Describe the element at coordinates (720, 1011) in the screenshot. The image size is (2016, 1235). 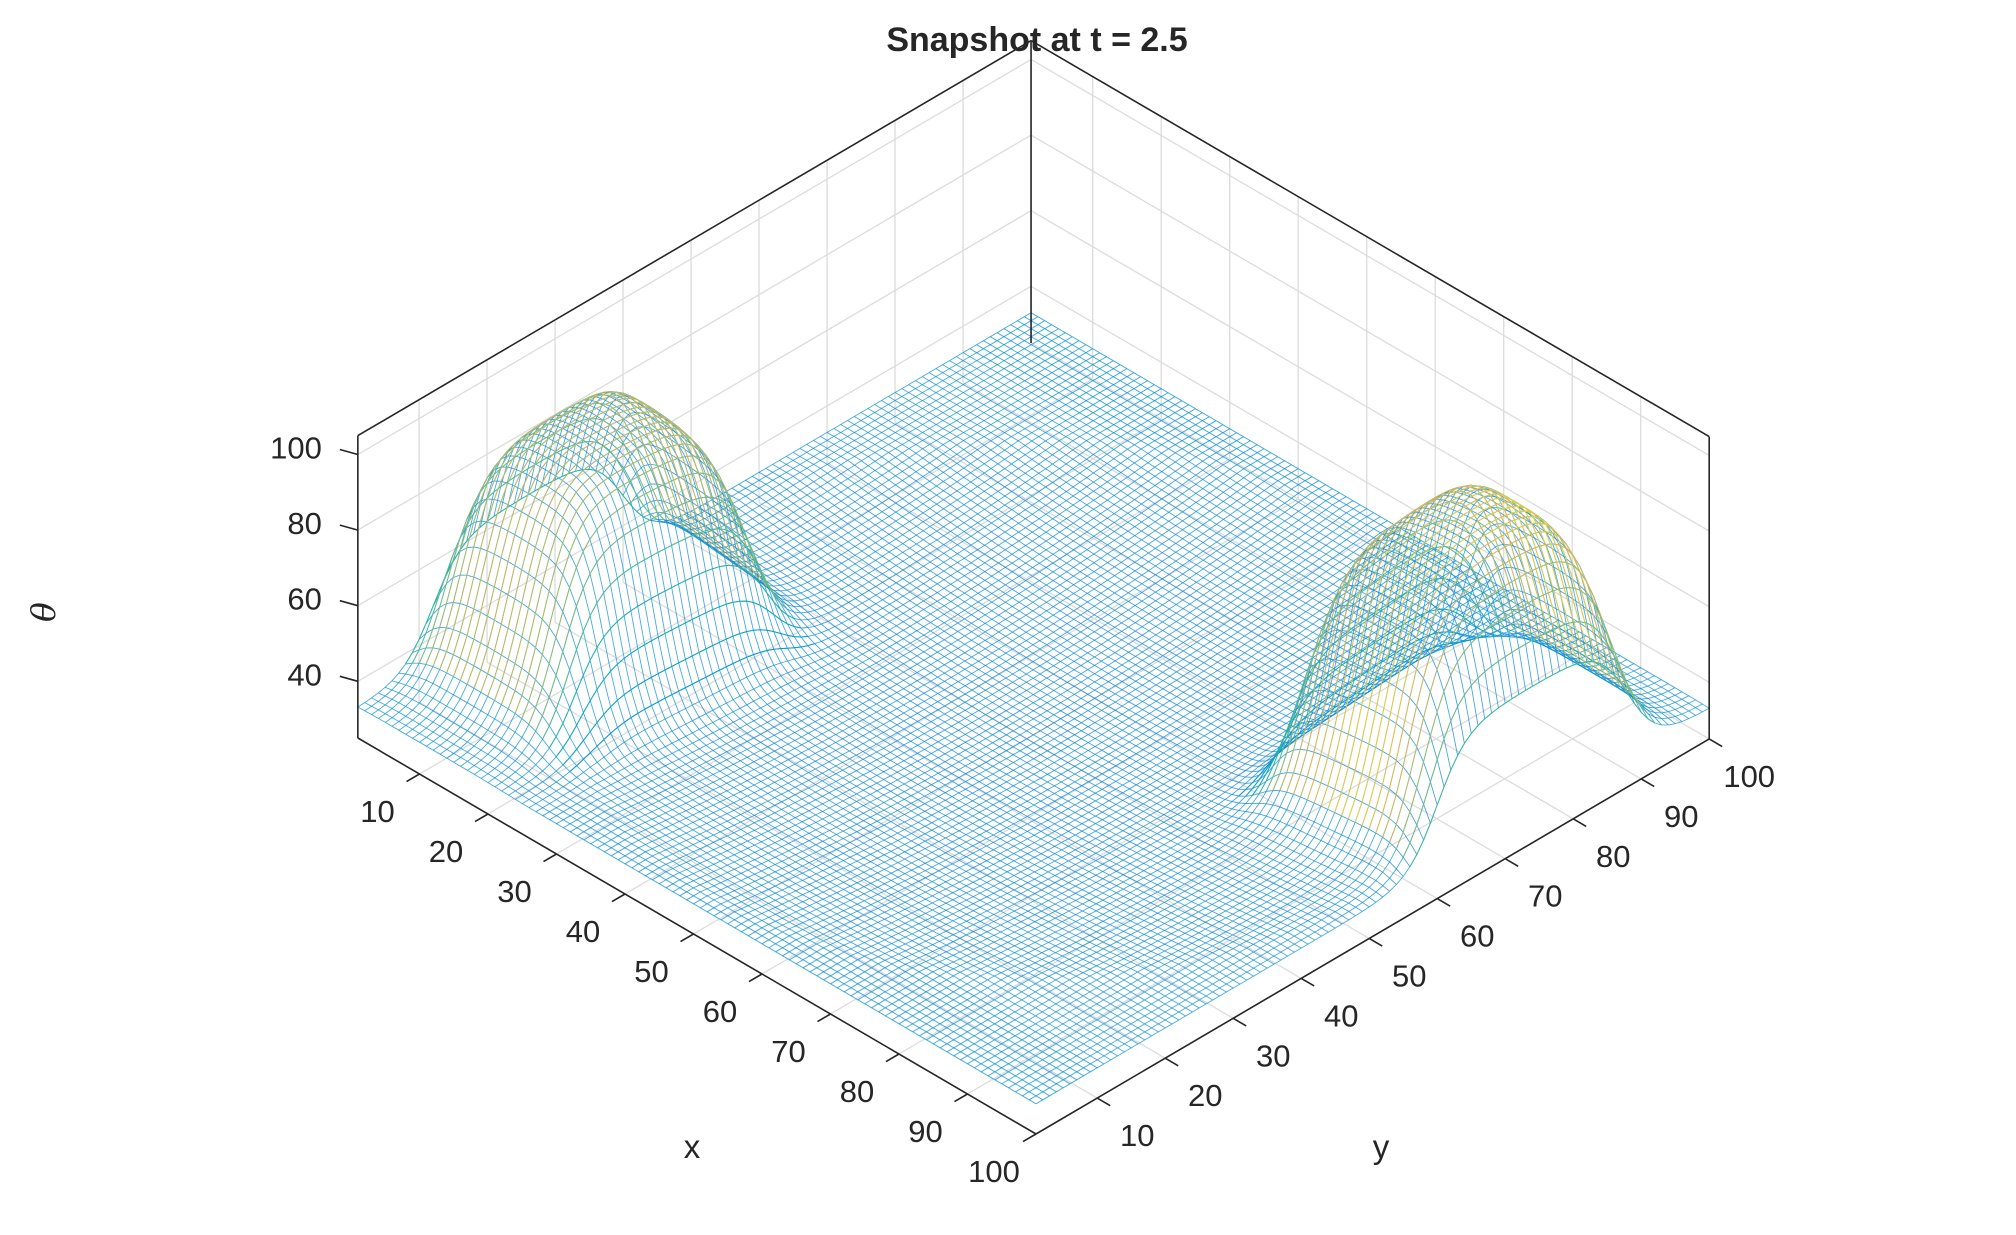
I see `x-tick-label: 60` at that location.